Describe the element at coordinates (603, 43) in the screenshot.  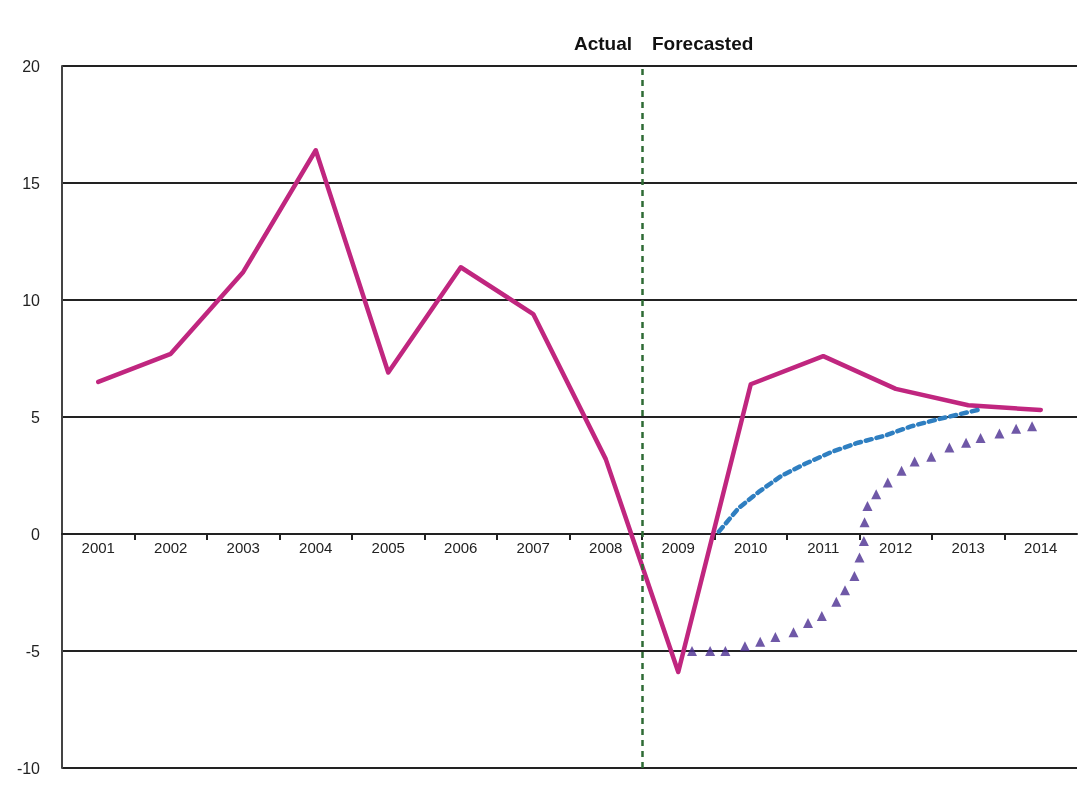
I see `text: Actual` at that location.